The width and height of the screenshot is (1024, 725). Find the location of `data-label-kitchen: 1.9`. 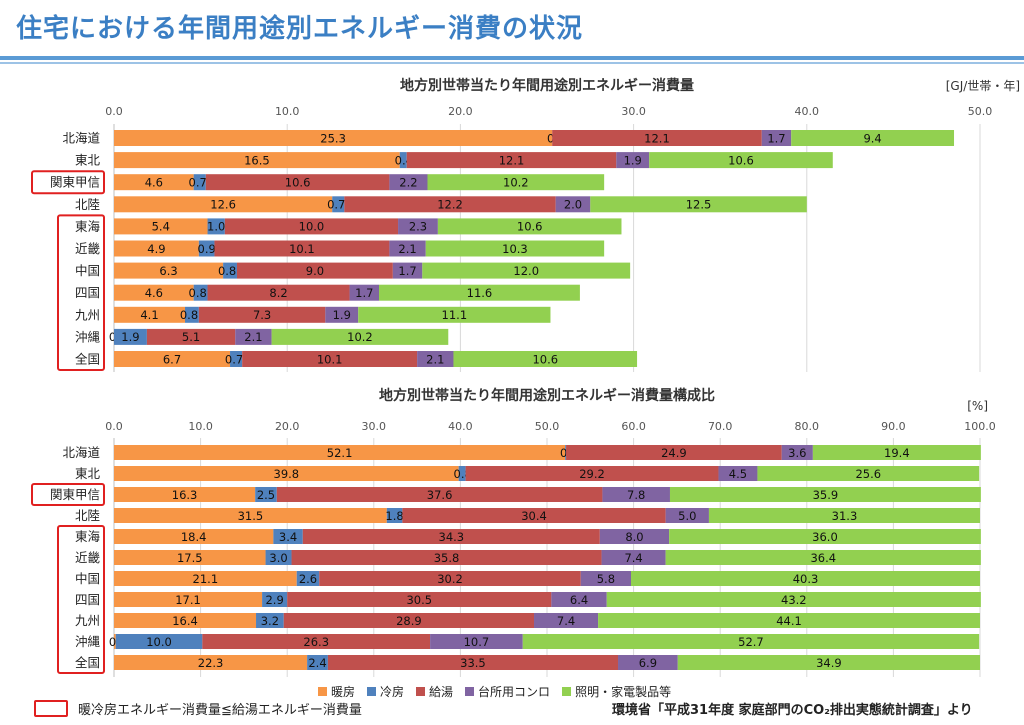

data-label-kitchen: 1.9 is located at coordinates (633, 160).